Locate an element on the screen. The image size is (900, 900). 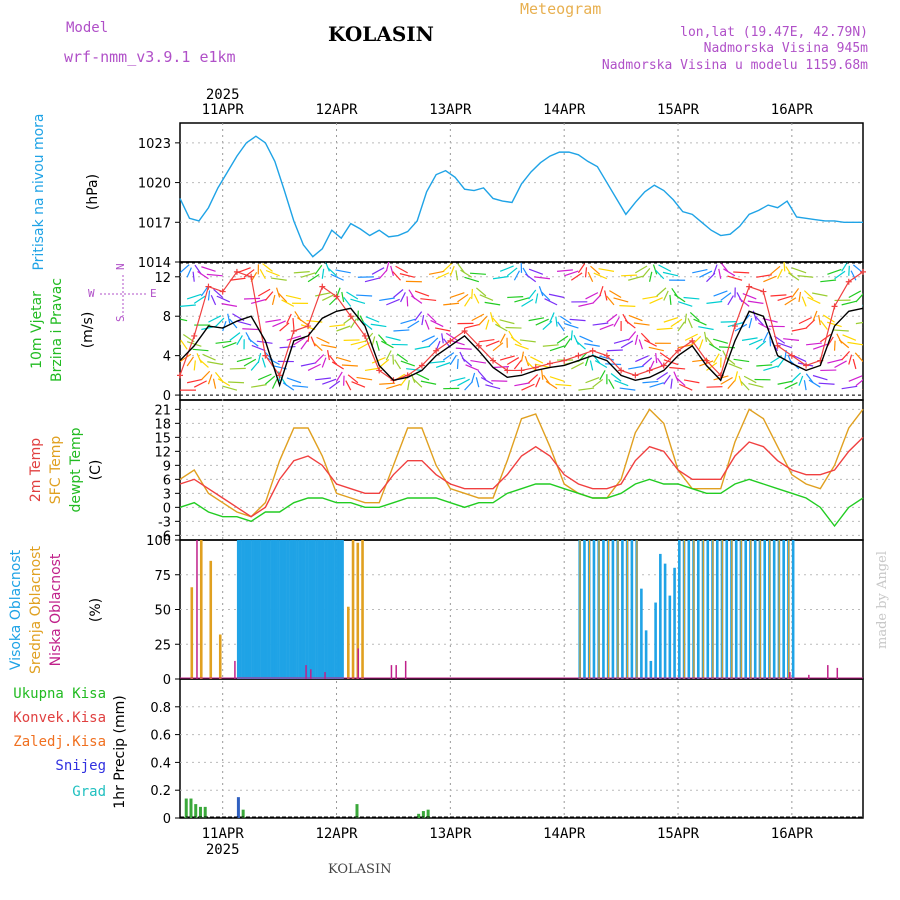
sfc-temp-label: SFC Temp is located at coordinates (56, 470).